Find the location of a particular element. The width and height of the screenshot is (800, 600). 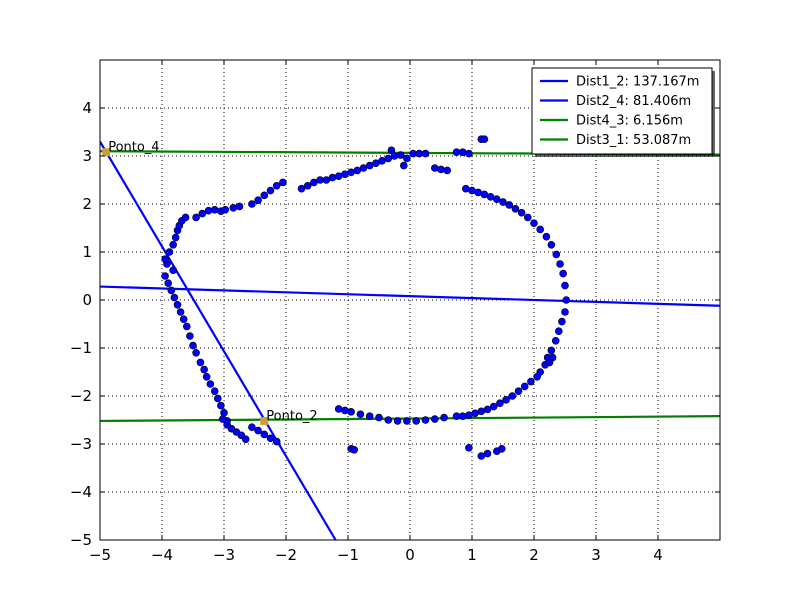

legend-label: Dist2_4: 81.406m is located at coordinates (633, 101).